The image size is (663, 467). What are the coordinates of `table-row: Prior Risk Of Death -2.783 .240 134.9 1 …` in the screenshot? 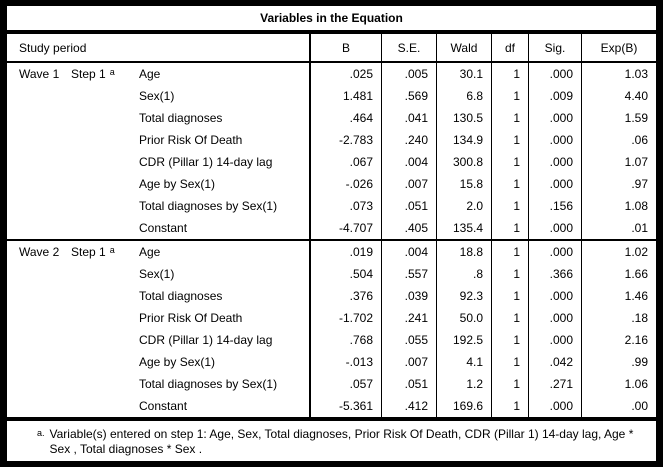 It's located at (331, 140).